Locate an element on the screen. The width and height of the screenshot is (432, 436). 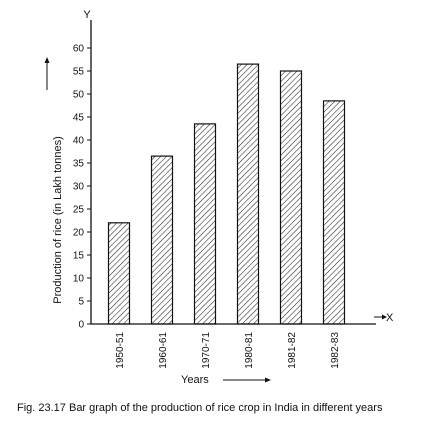
y-ticks: 0 5 10 15 20 25 30 35 40 45 50 55 60 is located at coordinates (82, 187).